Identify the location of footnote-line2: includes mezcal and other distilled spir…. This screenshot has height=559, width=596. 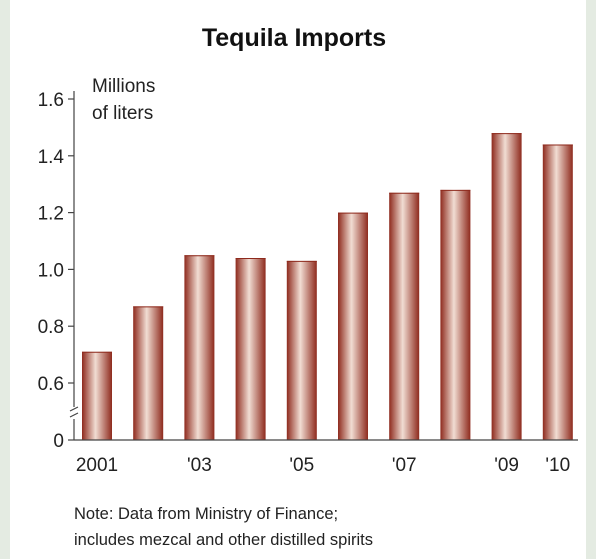
(223, 540).